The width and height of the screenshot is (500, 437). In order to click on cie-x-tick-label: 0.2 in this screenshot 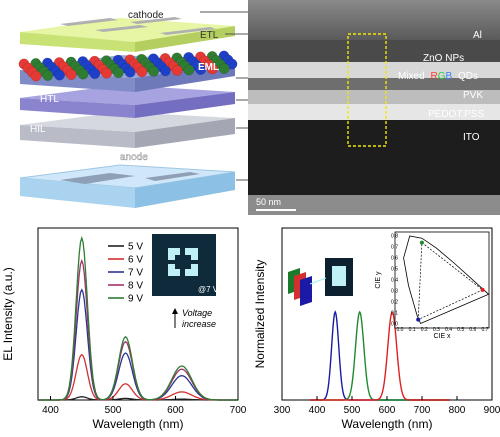, I will do `click(424, 330)`.